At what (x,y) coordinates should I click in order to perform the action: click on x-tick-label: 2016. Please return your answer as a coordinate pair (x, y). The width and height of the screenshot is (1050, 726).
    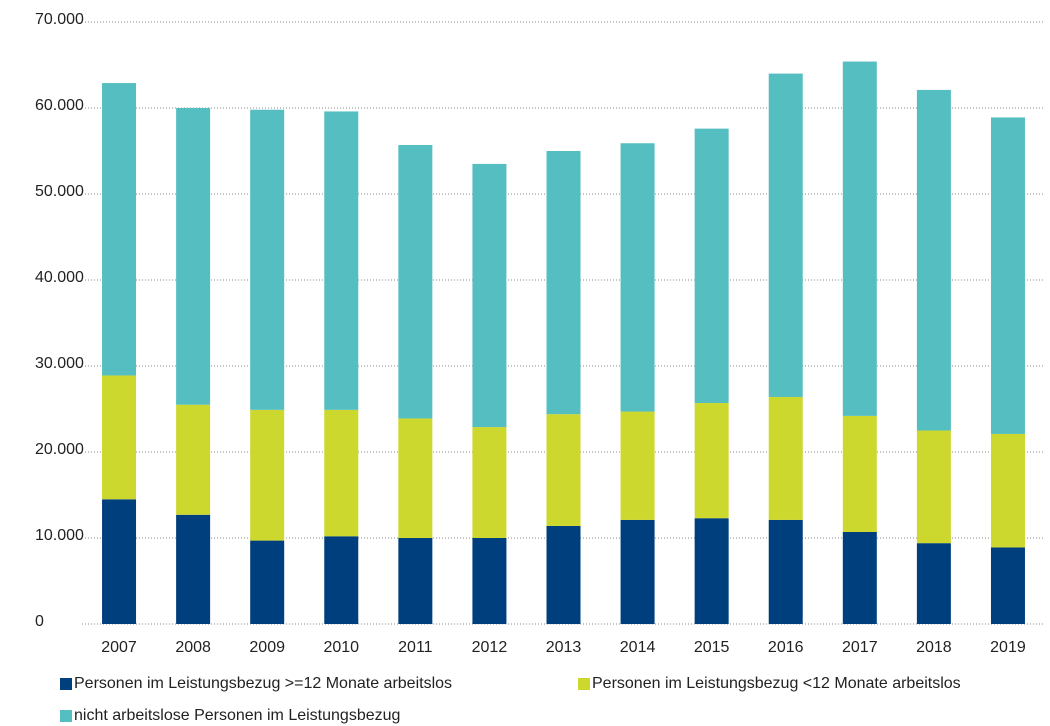
    Looking at the image, I should click on (786, 647).